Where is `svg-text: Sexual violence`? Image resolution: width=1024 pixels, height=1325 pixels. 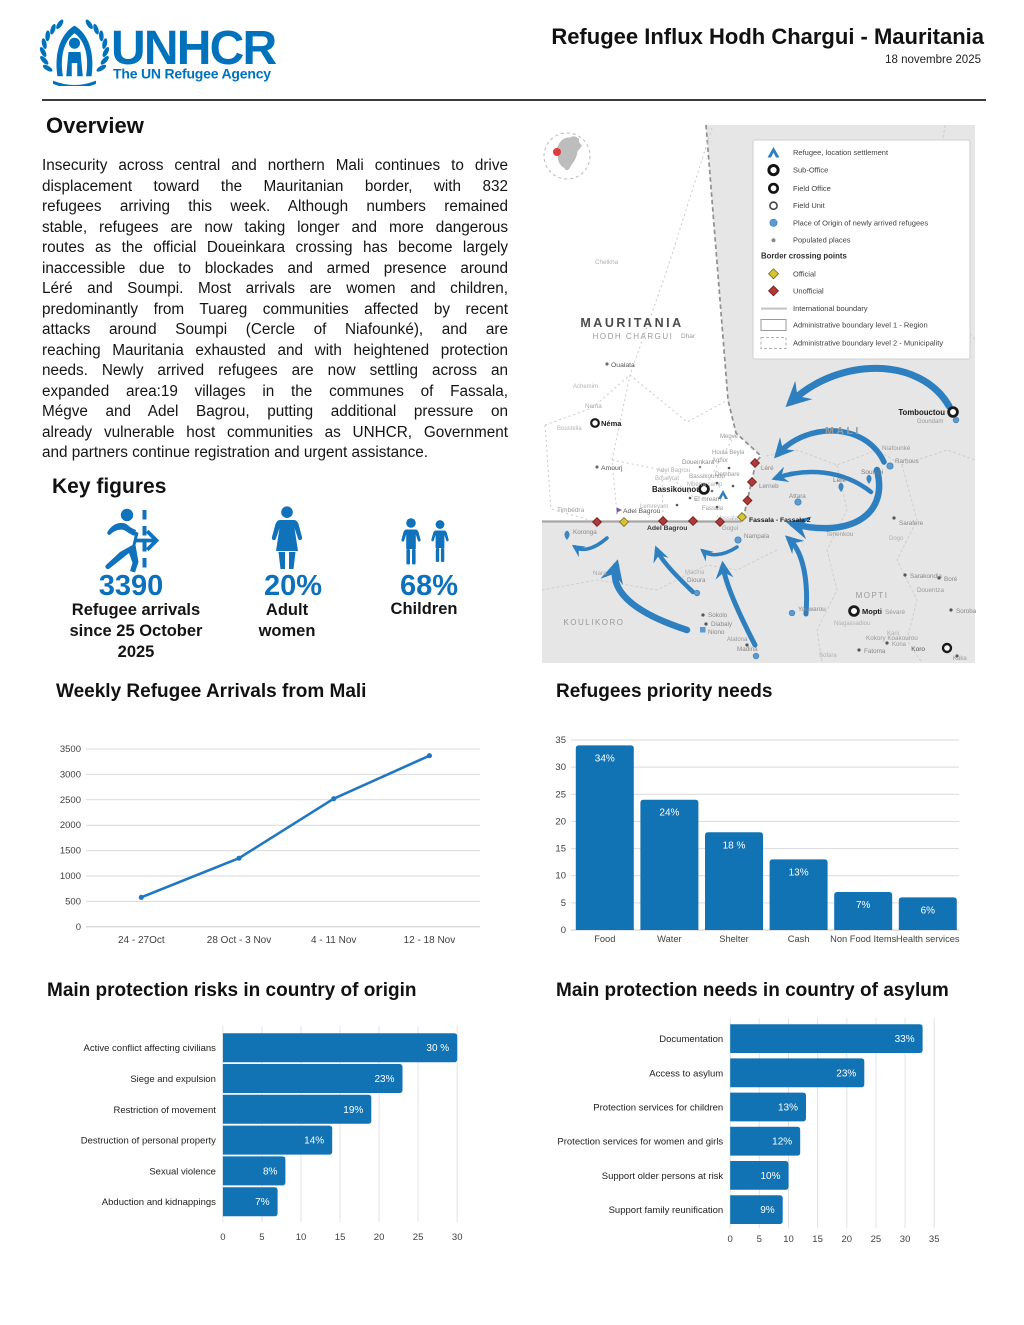
svg-text: Sexual violence is located at coordinates (182, 1171).